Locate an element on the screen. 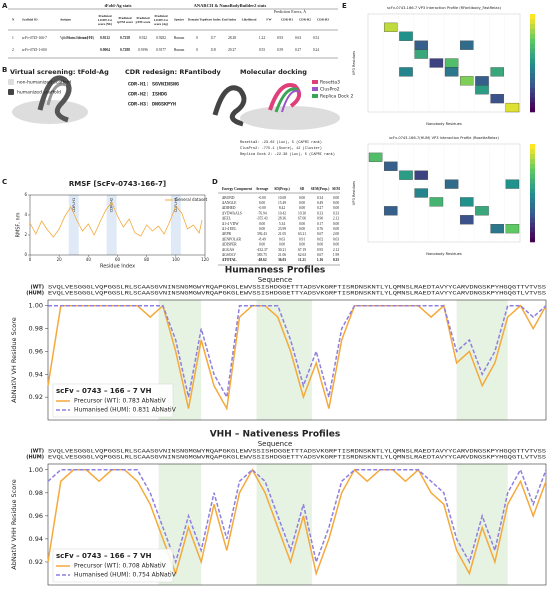 The height and width of the screenshot is (595, 550). panel-title: Virtual screening: tFold-Ag is located at coordinates (59, 72).